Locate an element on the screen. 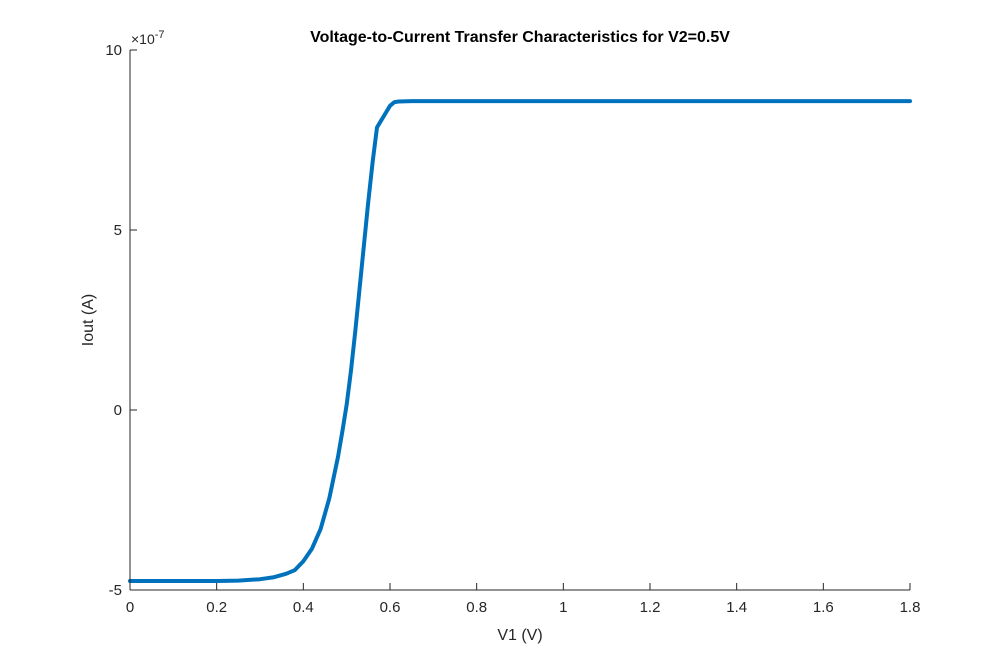 The width and height of the screenshot is (1004, 664). x-tick-label: 0.2 is located at coordinates (216, 607).